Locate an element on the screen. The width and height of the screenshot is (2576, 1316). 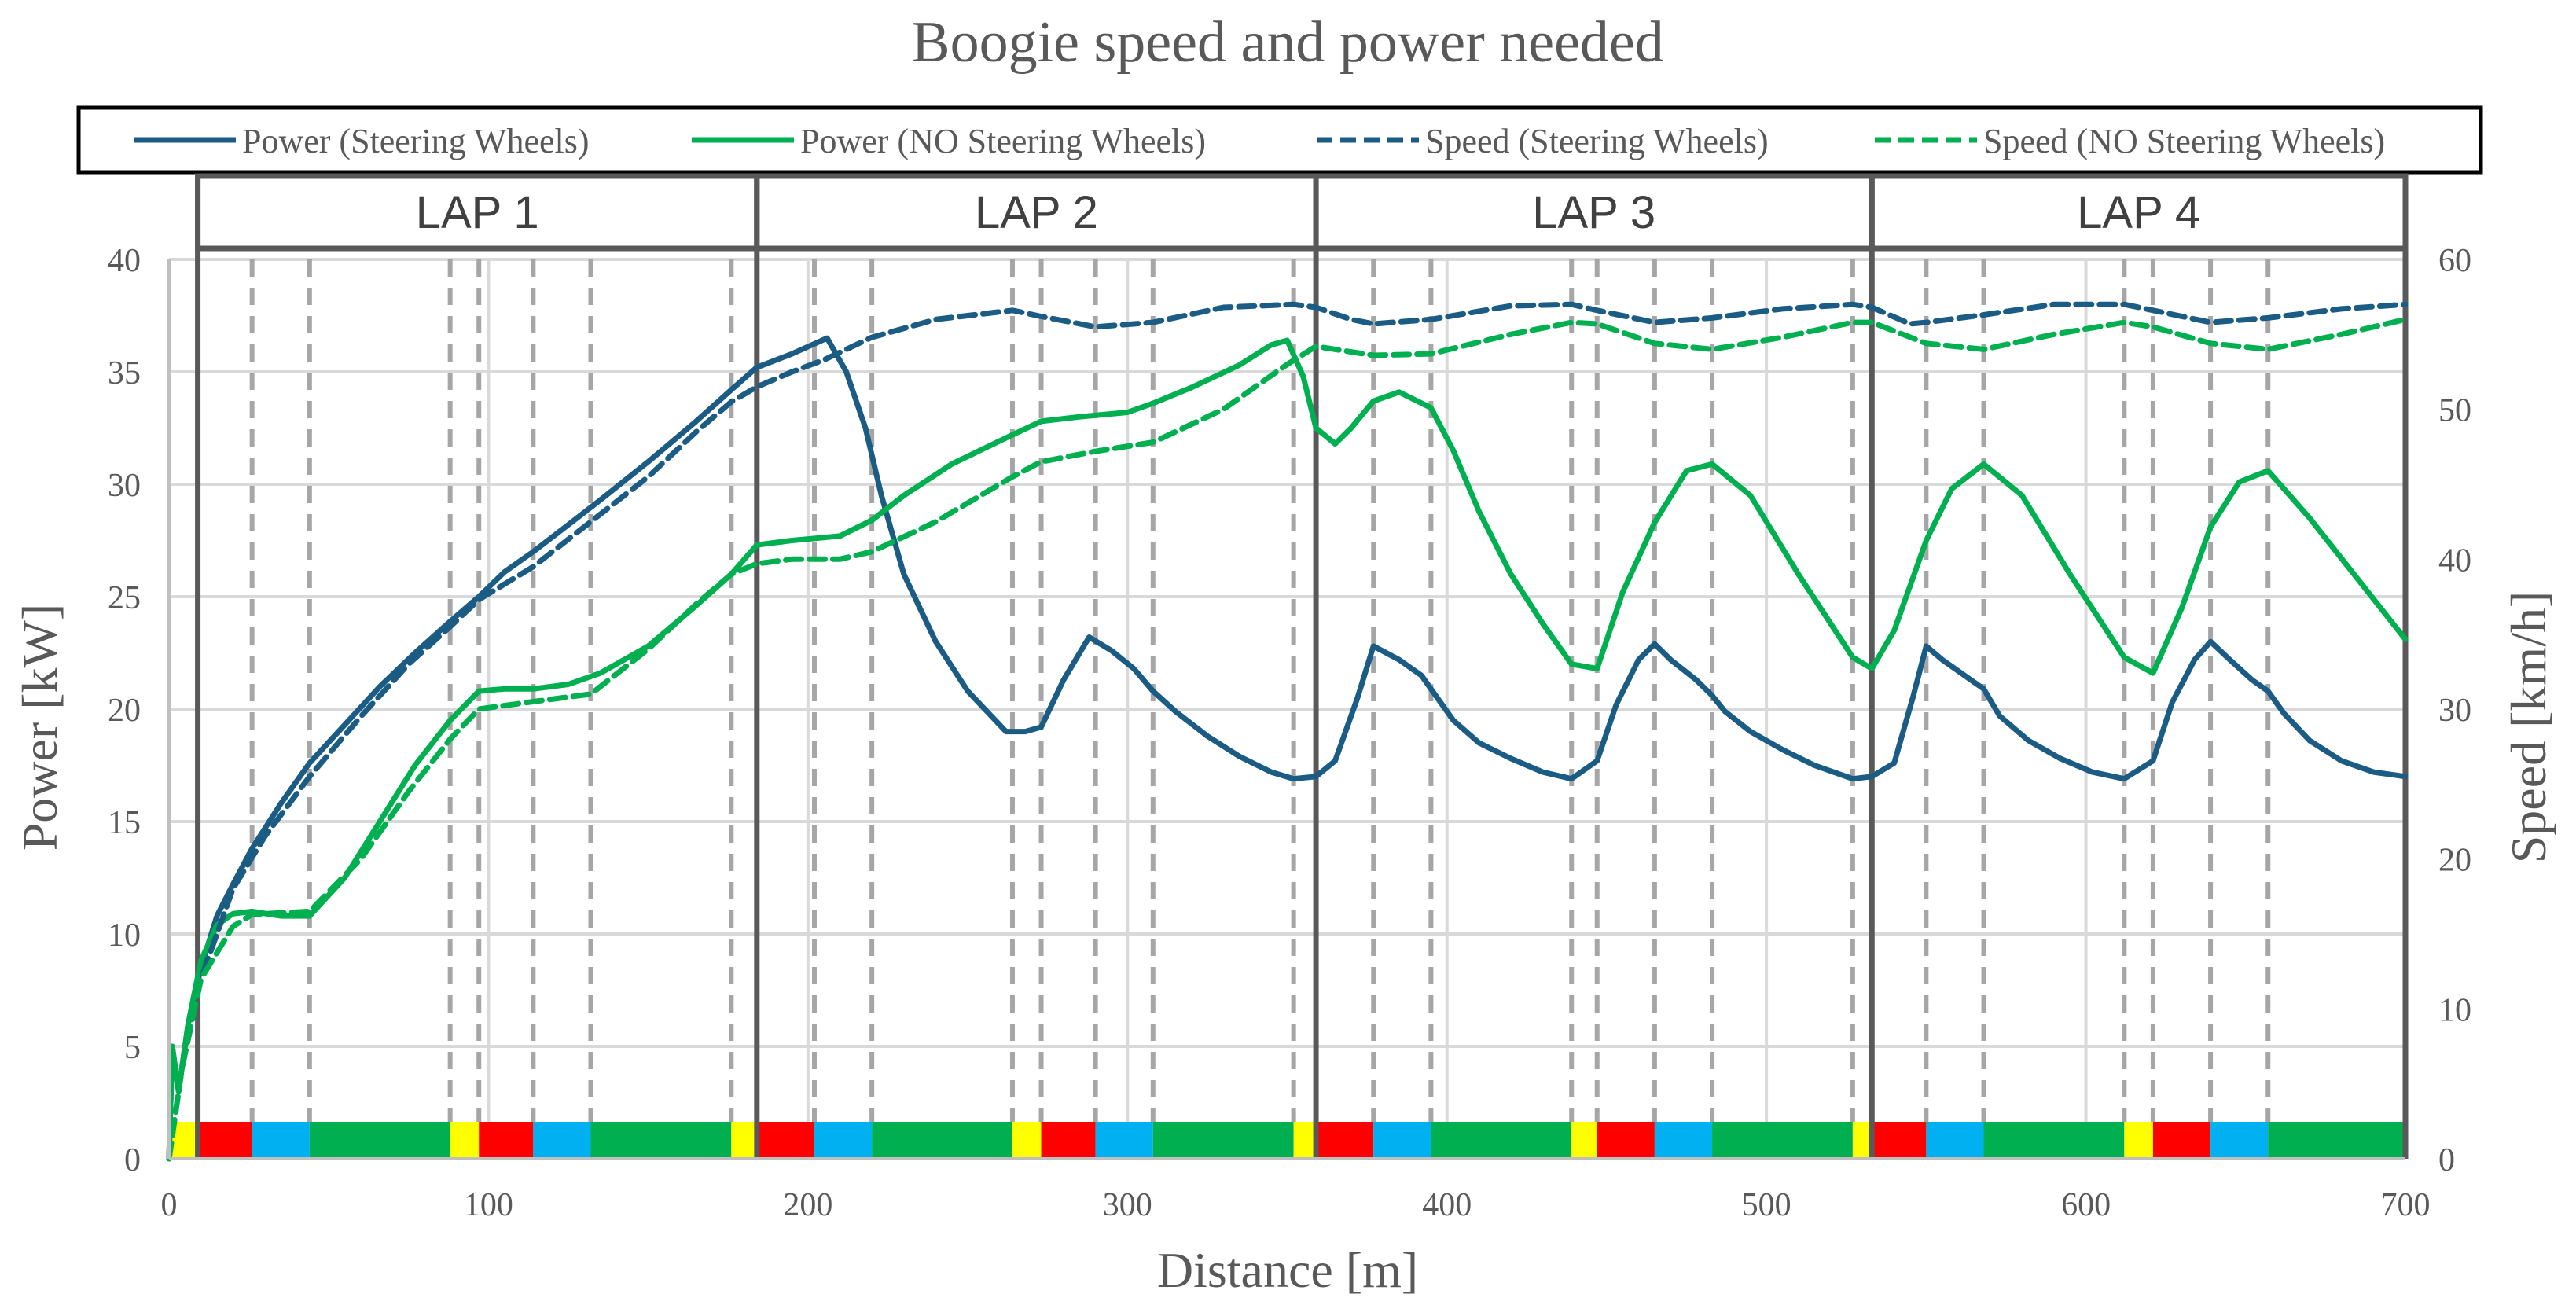
y-tick-label-10: 10 is located at coordinates (124, 935).